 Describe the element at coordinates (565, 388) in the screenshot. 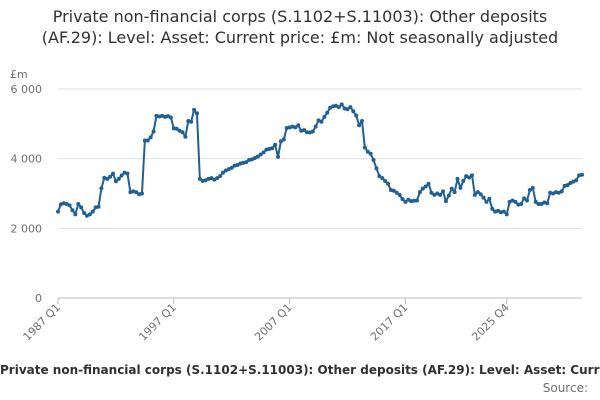

I see `footer-source: Source:` at that location.